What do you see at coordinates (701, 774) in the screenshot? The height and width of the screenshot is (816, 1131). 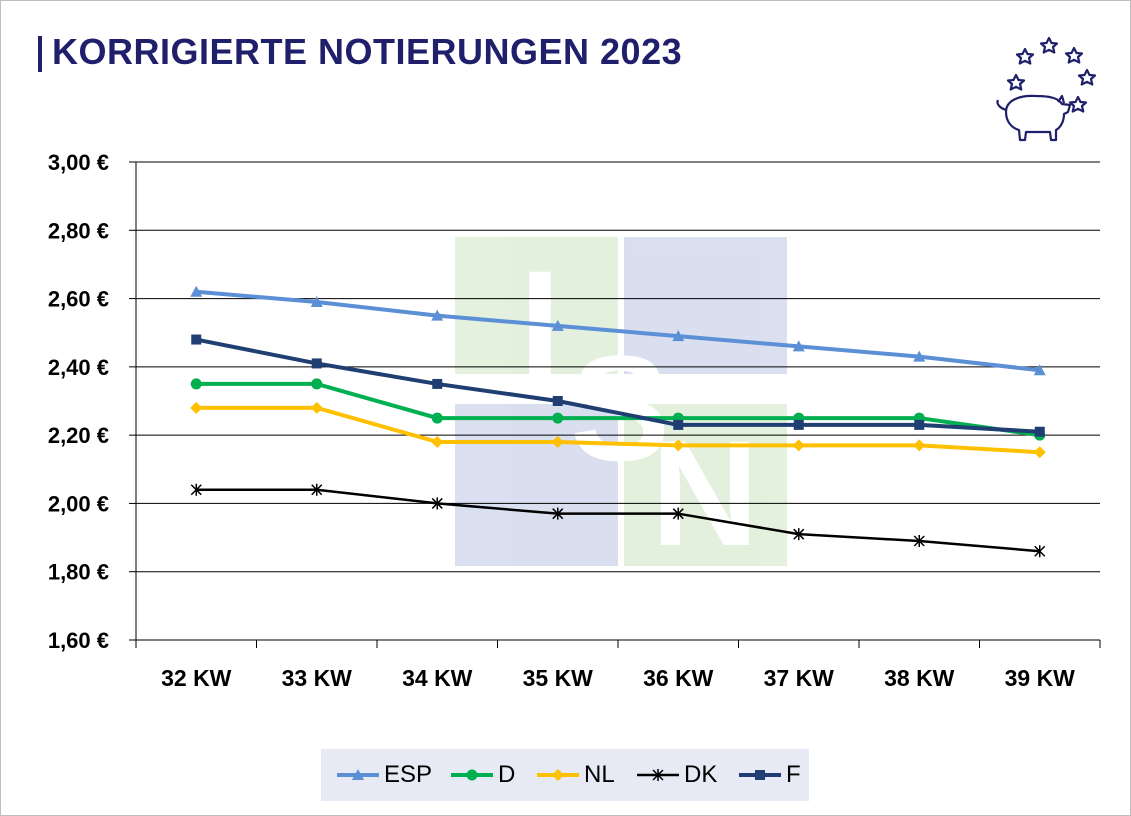 I see `legend-label: DK` at bounding box center [701, 774].